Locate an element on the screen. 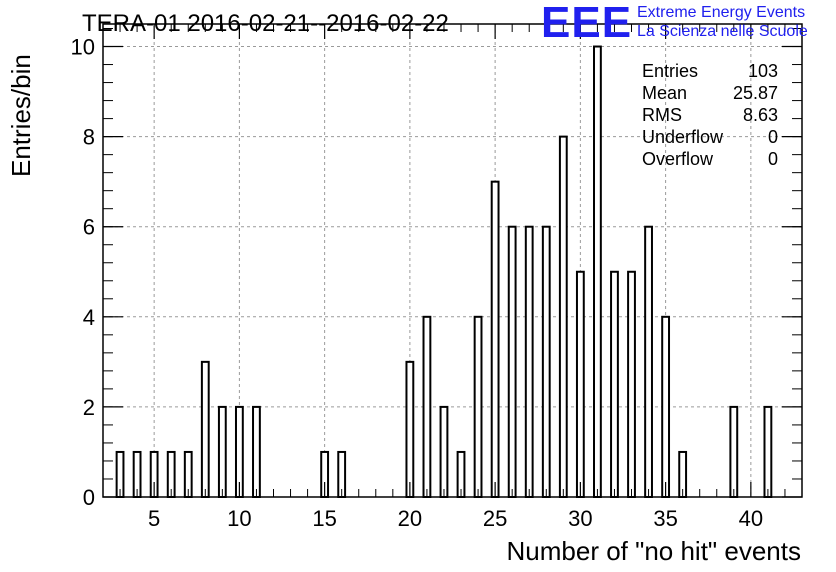  eee-logo: EEE is located at coordinates (587, 23).